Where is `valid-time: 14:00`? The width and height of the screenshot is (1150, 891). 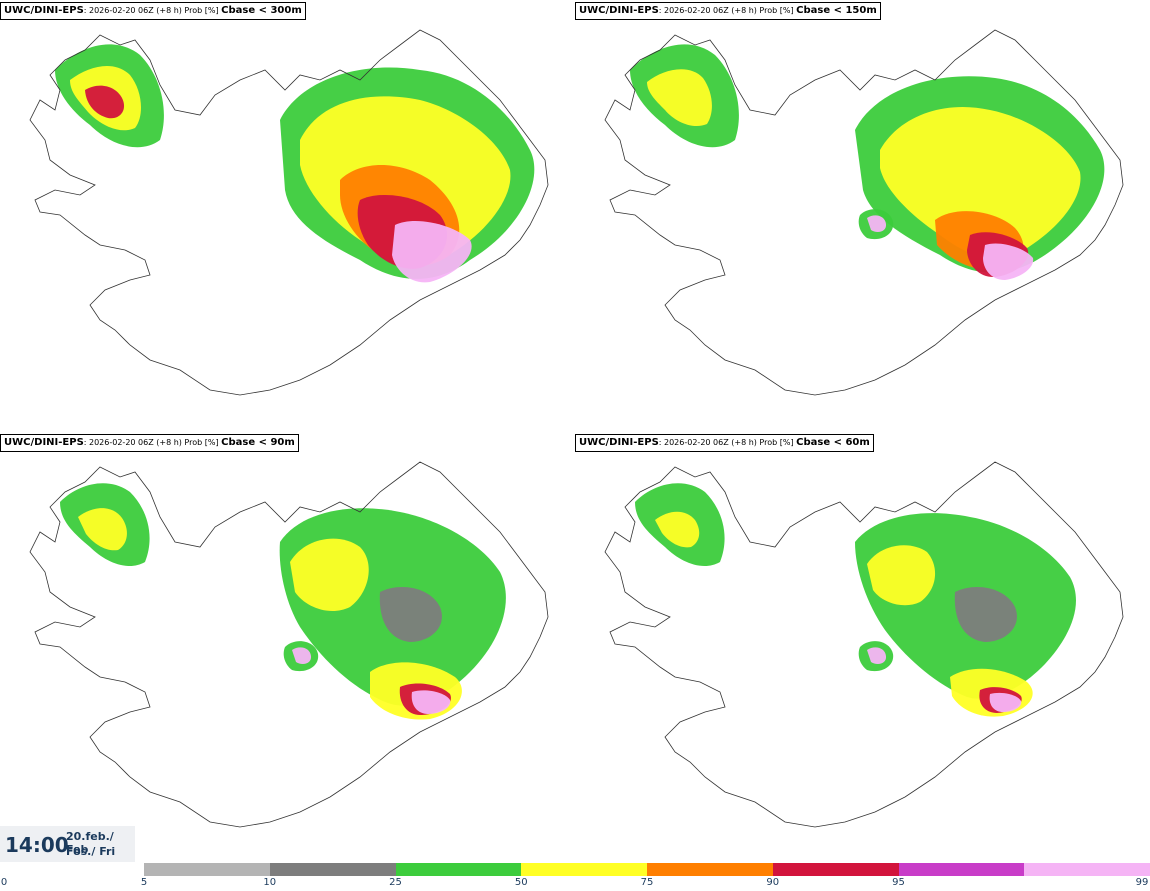 valid-time: 14:00 is located at coordinates (37, 845).